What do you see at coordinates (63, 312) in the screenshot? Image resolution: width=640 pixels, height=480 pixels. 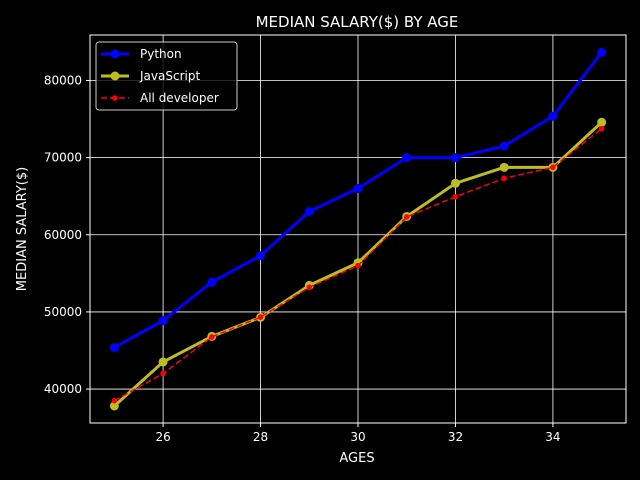 I see `y-tick-label: 50000` at bounding box center [63, 312].